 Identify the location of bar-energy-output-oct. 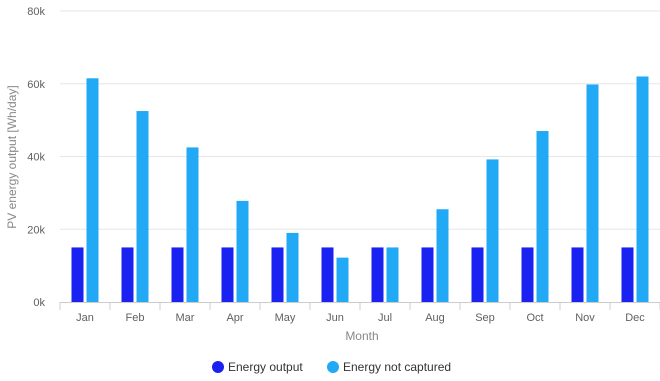
(527, 274).